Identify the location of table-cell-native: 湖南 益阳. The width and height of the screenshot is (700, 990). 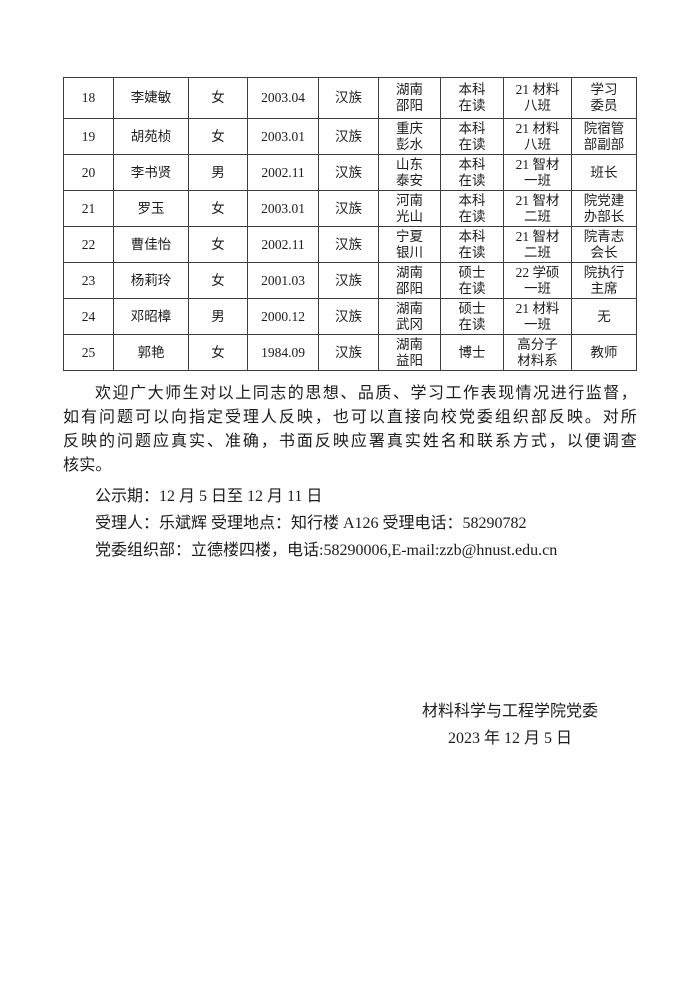
(409, 352).